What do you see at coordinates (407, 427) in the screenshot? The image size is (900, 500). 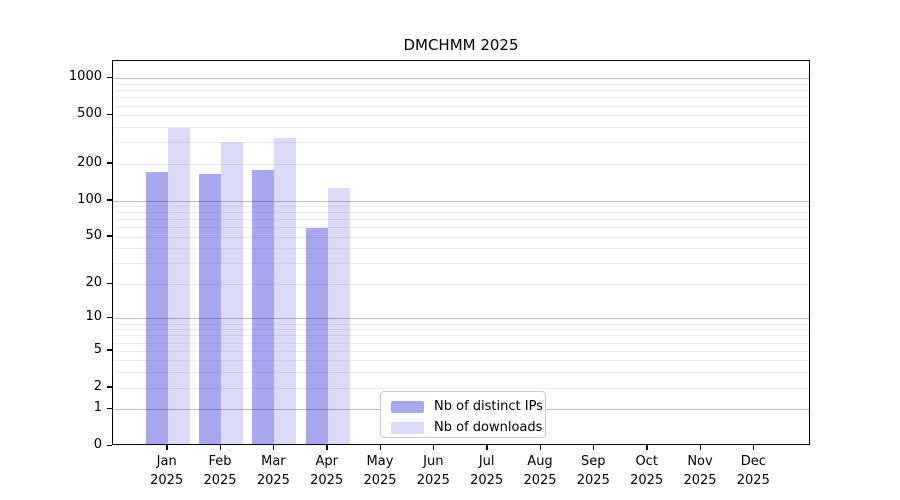 I see `legend-swatch-downloads-icon` at bounding box center [407, 427].